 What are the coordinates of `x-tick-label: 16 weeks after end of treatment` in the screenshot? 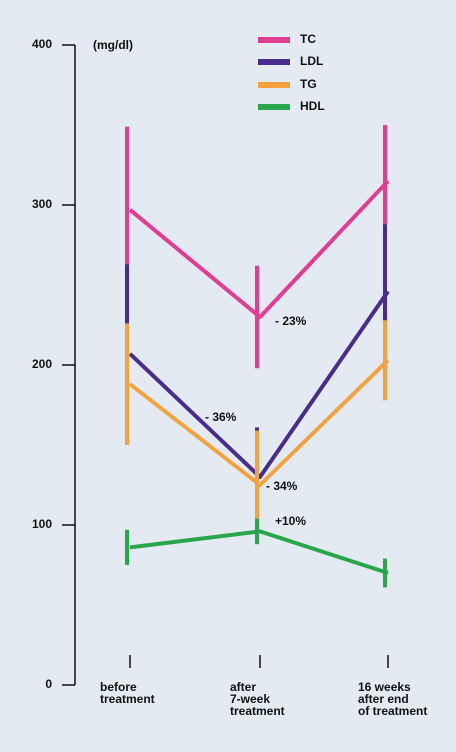 It's located at (392, 699).